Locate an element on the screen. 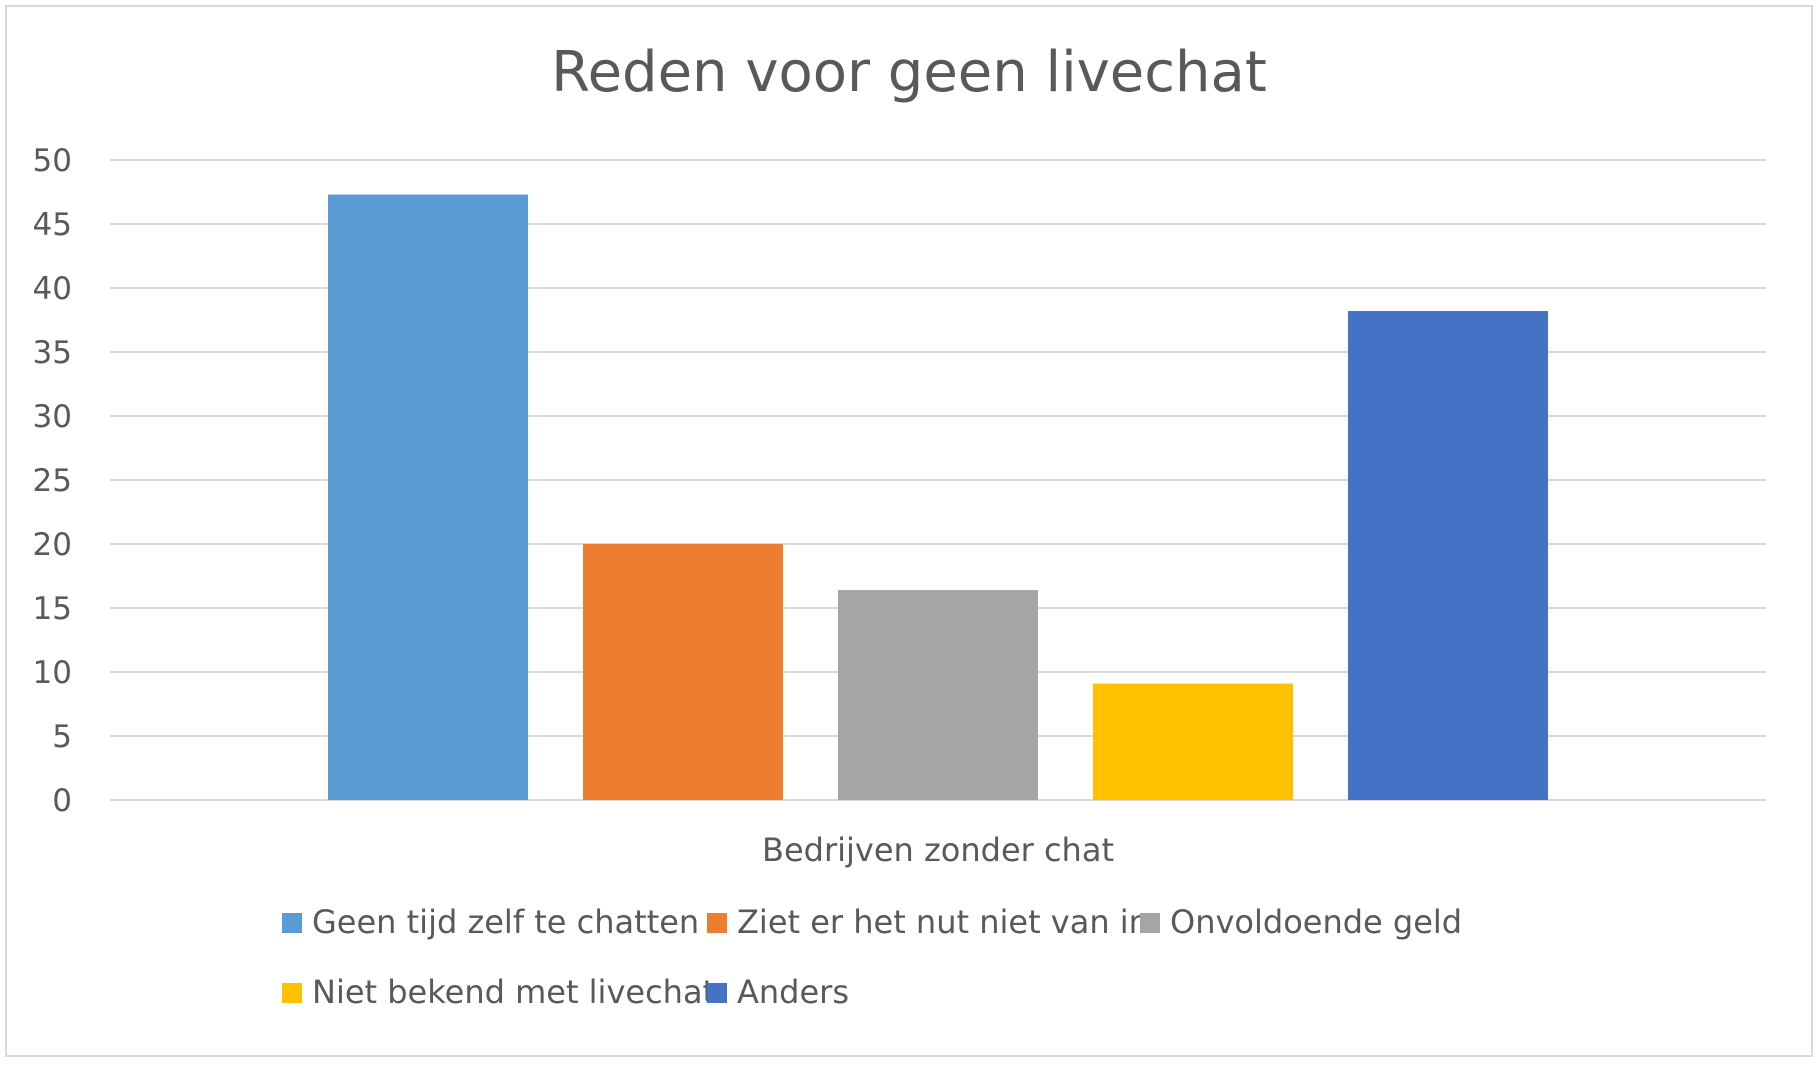 The image size is (1818, 1067). y-tick-label: 45 is located at coordinates (52, 225).